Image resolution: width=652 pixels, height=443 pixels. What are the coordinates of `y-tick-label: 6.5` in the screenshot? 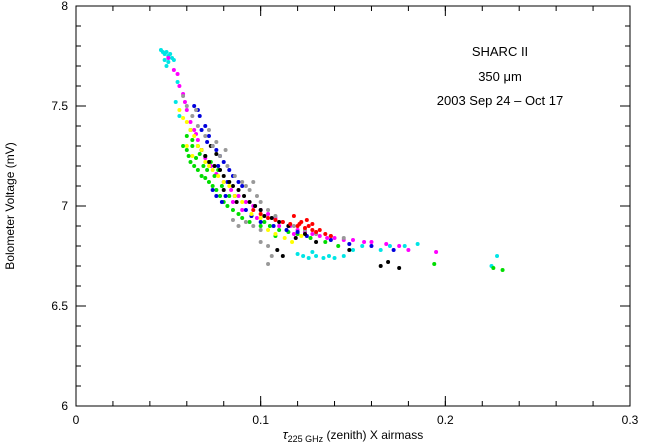 It's located at (59, 306).